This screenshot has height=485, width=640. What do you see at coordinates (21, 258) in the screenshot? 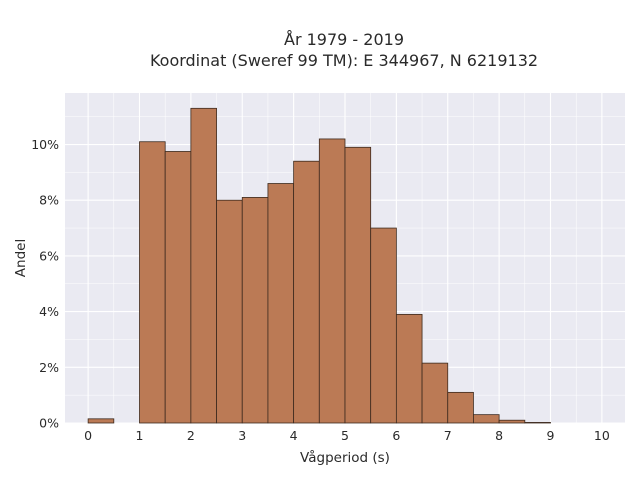
I see `y-axis-label: Andel` at bounding box center [21, 258].